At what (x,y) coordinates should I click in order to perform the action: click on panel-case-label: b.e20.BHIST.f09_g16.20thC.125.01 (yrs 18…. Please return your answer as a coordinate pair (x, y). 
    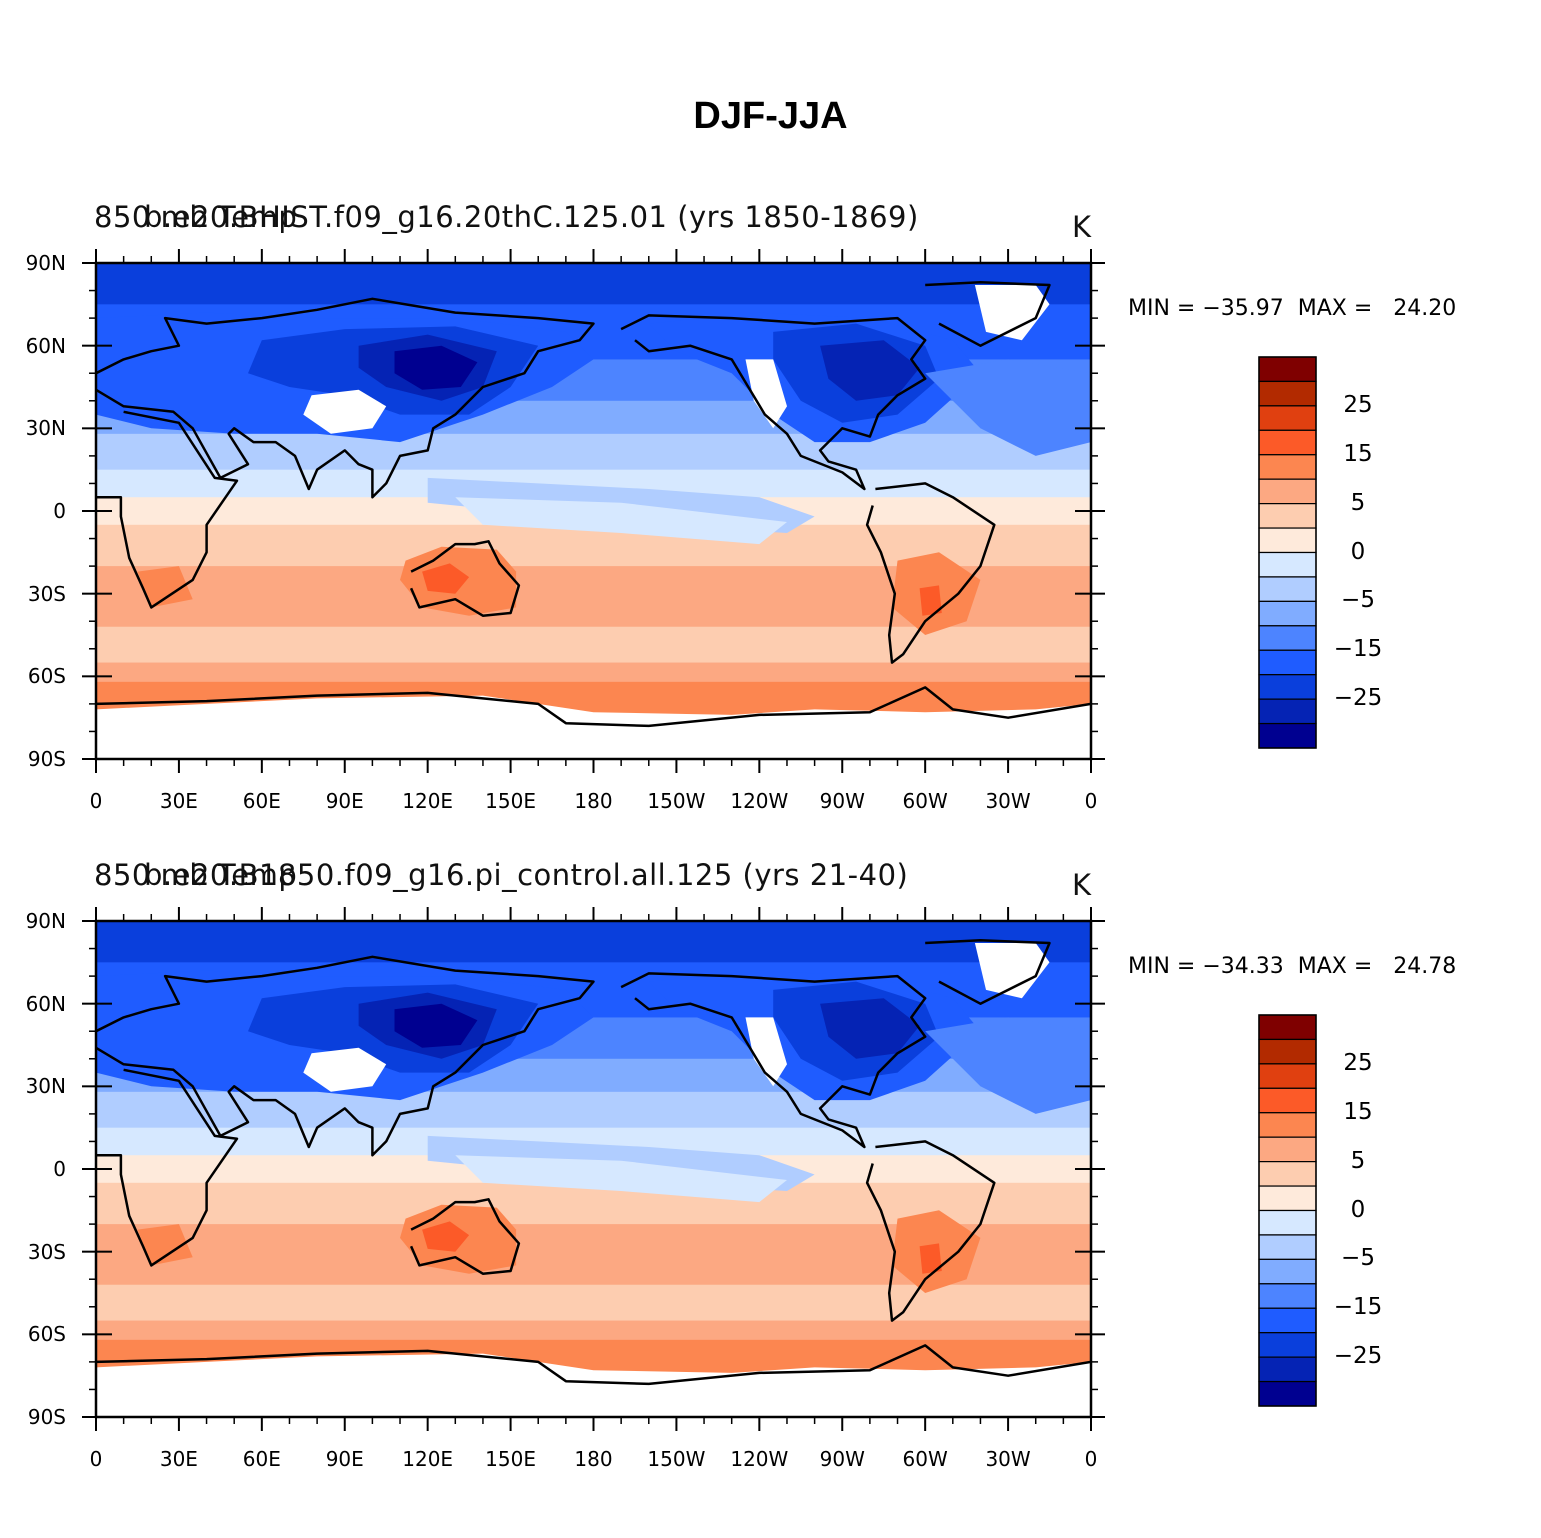
    Looking at the image, I should click on (531, 217).